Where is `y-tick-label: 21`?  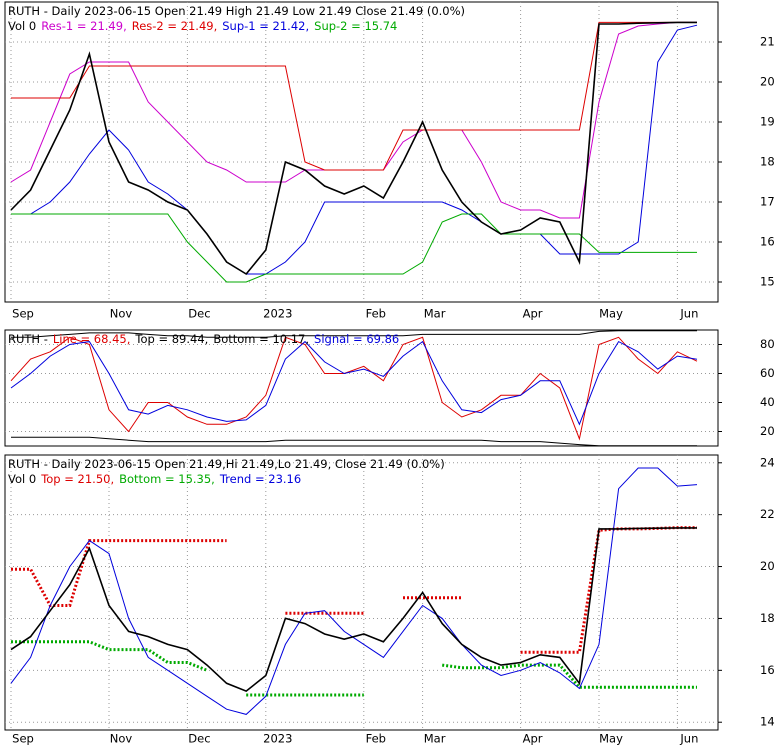 y-tick-label: 21 is located at coordinates (767, 42).